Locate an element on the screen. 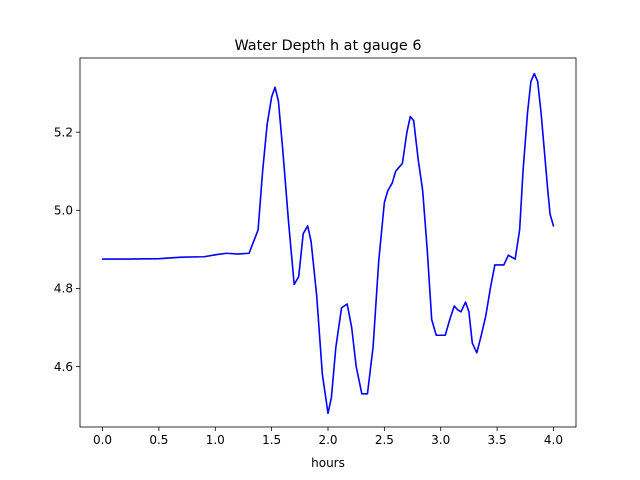  y-tick-label: 5.0 is located at coordinates (63, 211).